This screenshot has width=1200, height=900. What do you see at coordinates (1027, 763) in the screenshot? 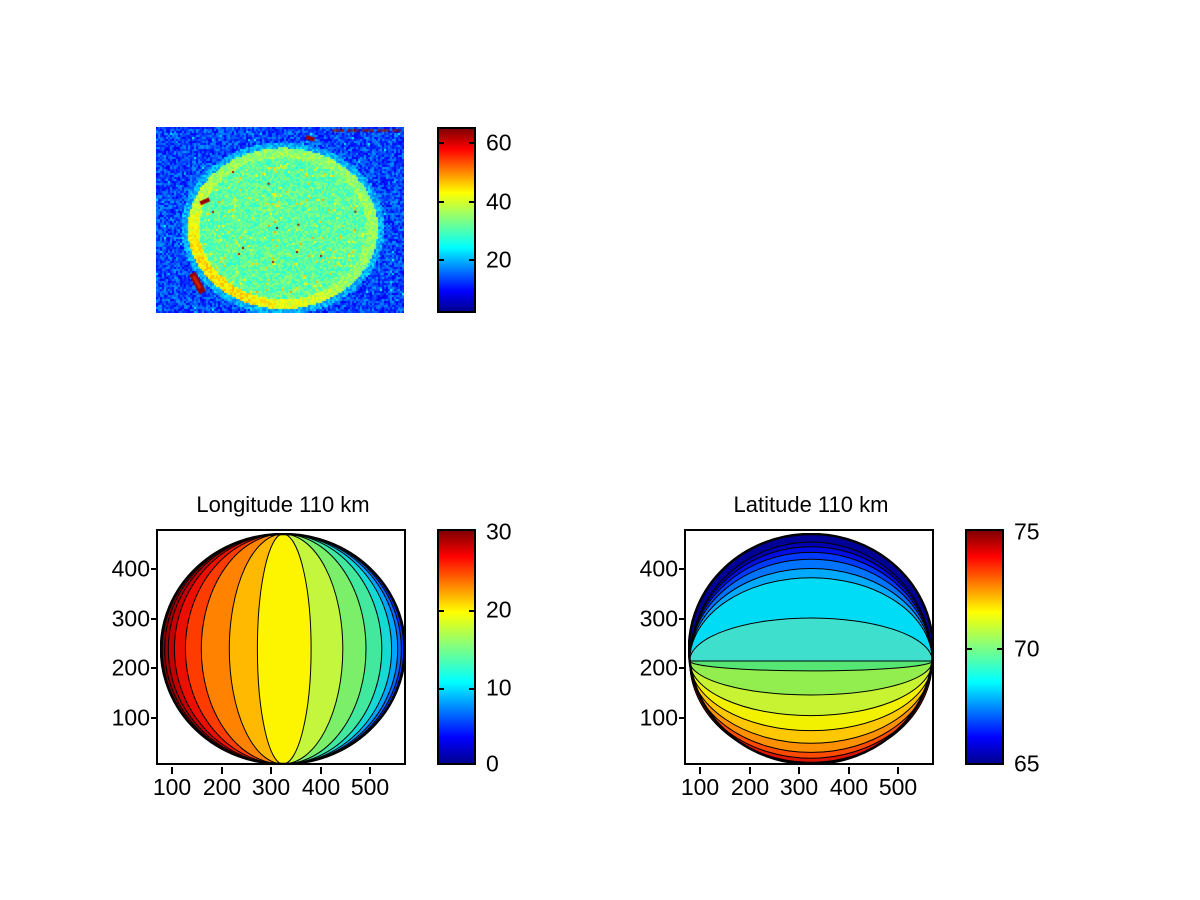
I see `colorbar-tick-label: 65` at bounding box center [1027, 763].